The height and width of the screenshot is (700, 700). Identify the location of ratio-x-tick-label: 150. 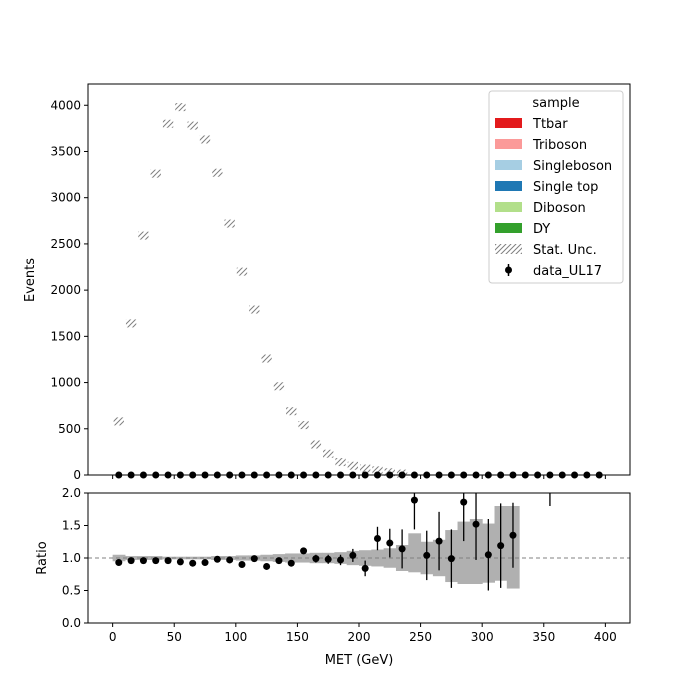
(297, 637).